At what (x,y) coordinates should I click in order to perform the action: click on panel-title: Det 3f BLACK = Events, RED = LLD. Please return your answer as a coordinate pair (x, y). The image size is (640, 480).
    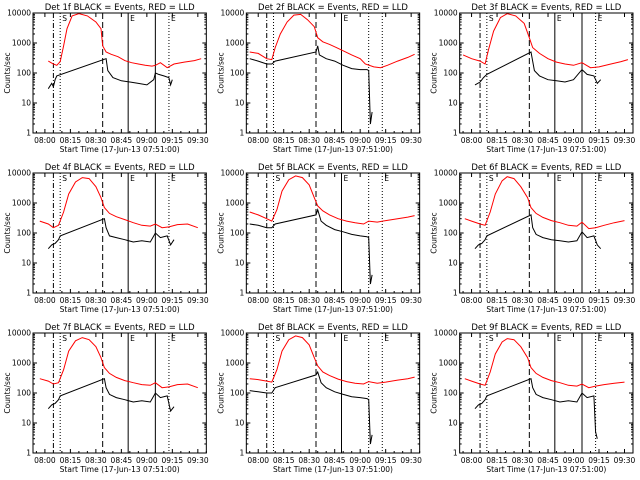
    Looking at the image, I should click on (546, 8).